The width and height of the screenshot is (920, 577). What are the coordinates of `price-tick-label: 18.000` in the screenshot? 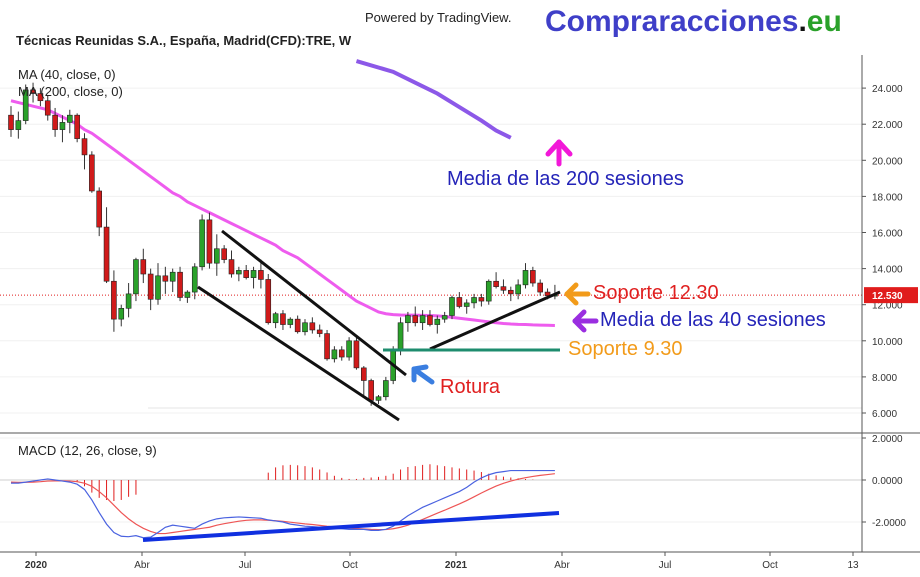 It's located at (887, 197).